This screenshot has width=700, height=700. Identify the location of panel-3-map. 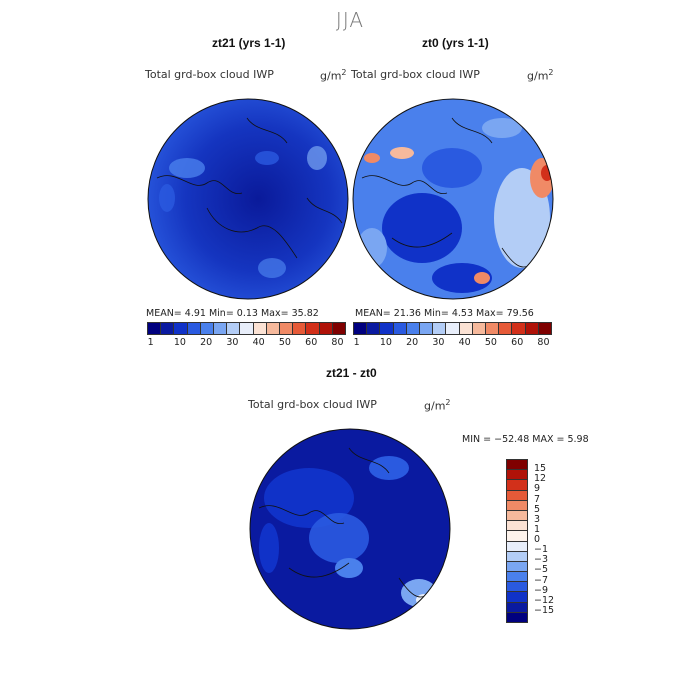
(350, 529).